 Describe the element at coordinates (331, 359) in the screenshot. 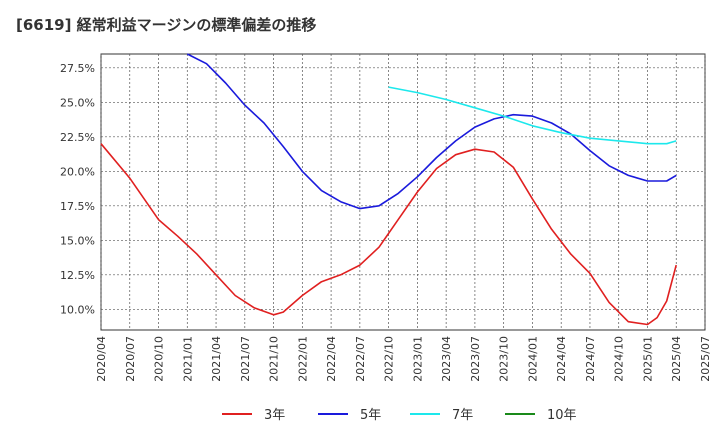

I see `x-tick-label: 2022/04` at that location.